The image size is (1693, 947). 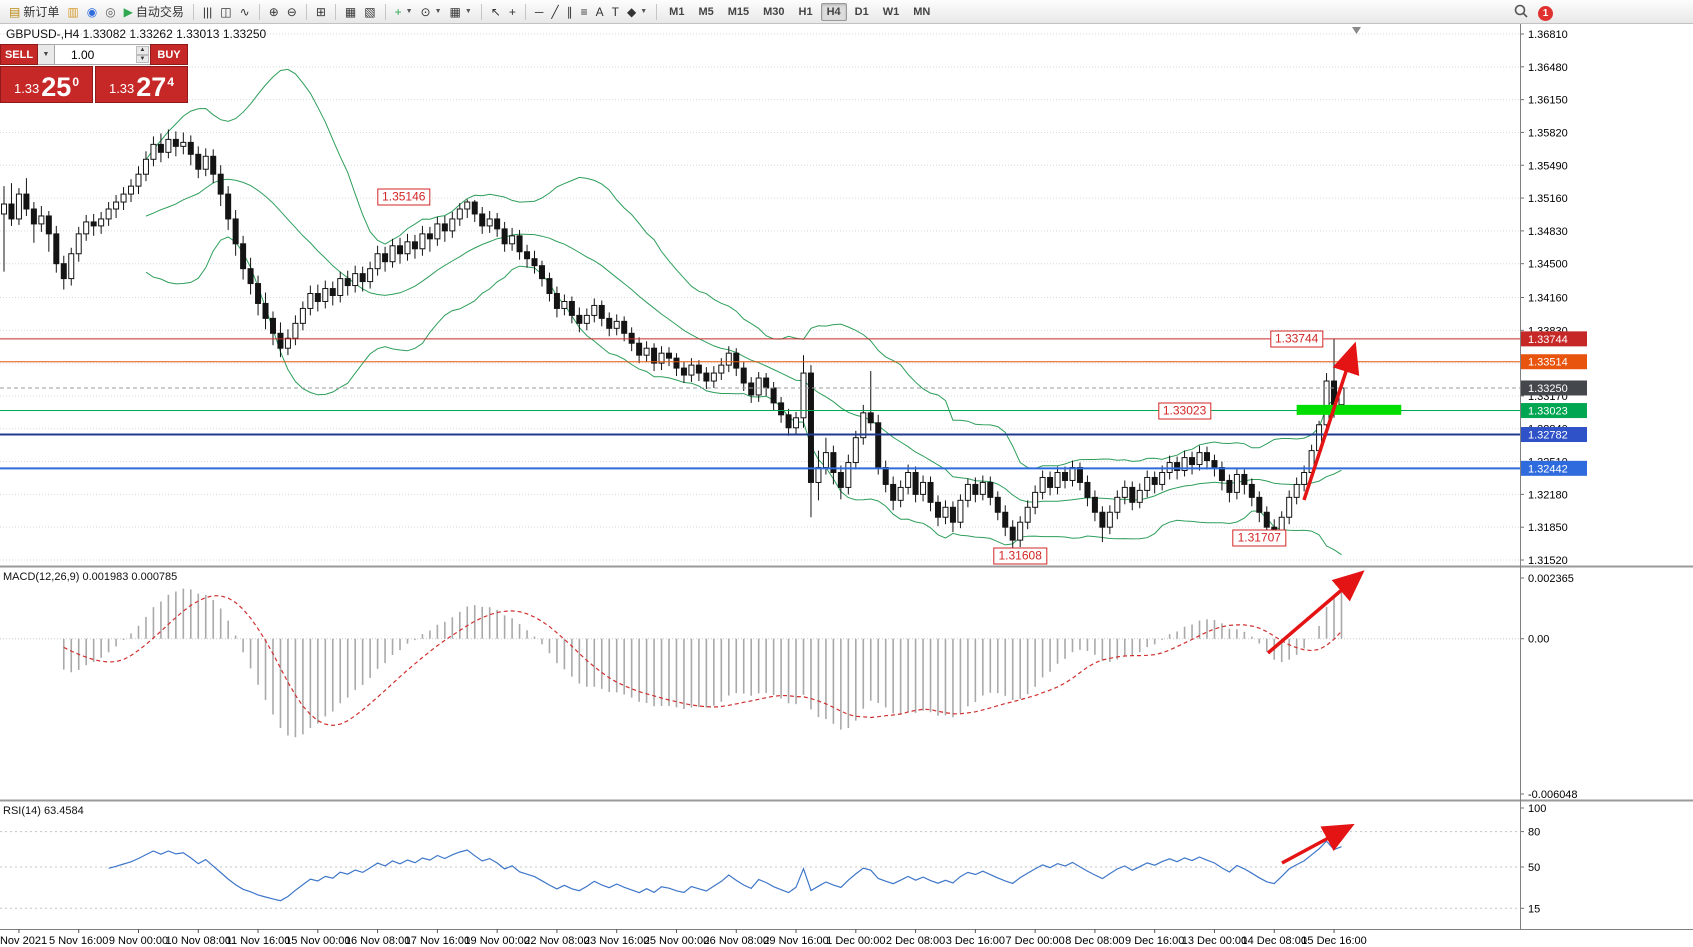 I want to click on trendline-button: ╱, so click(x=554, y=12).